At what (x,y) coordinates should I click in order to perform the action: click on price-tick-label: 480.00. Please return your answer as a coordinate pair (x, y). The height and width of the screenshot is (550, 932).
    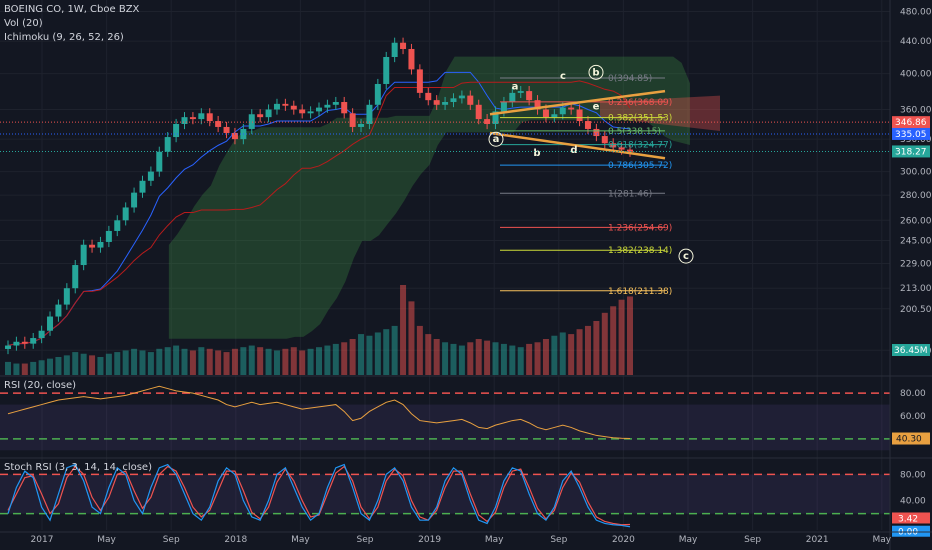
    Looking at the image, I should click on (916, 13).